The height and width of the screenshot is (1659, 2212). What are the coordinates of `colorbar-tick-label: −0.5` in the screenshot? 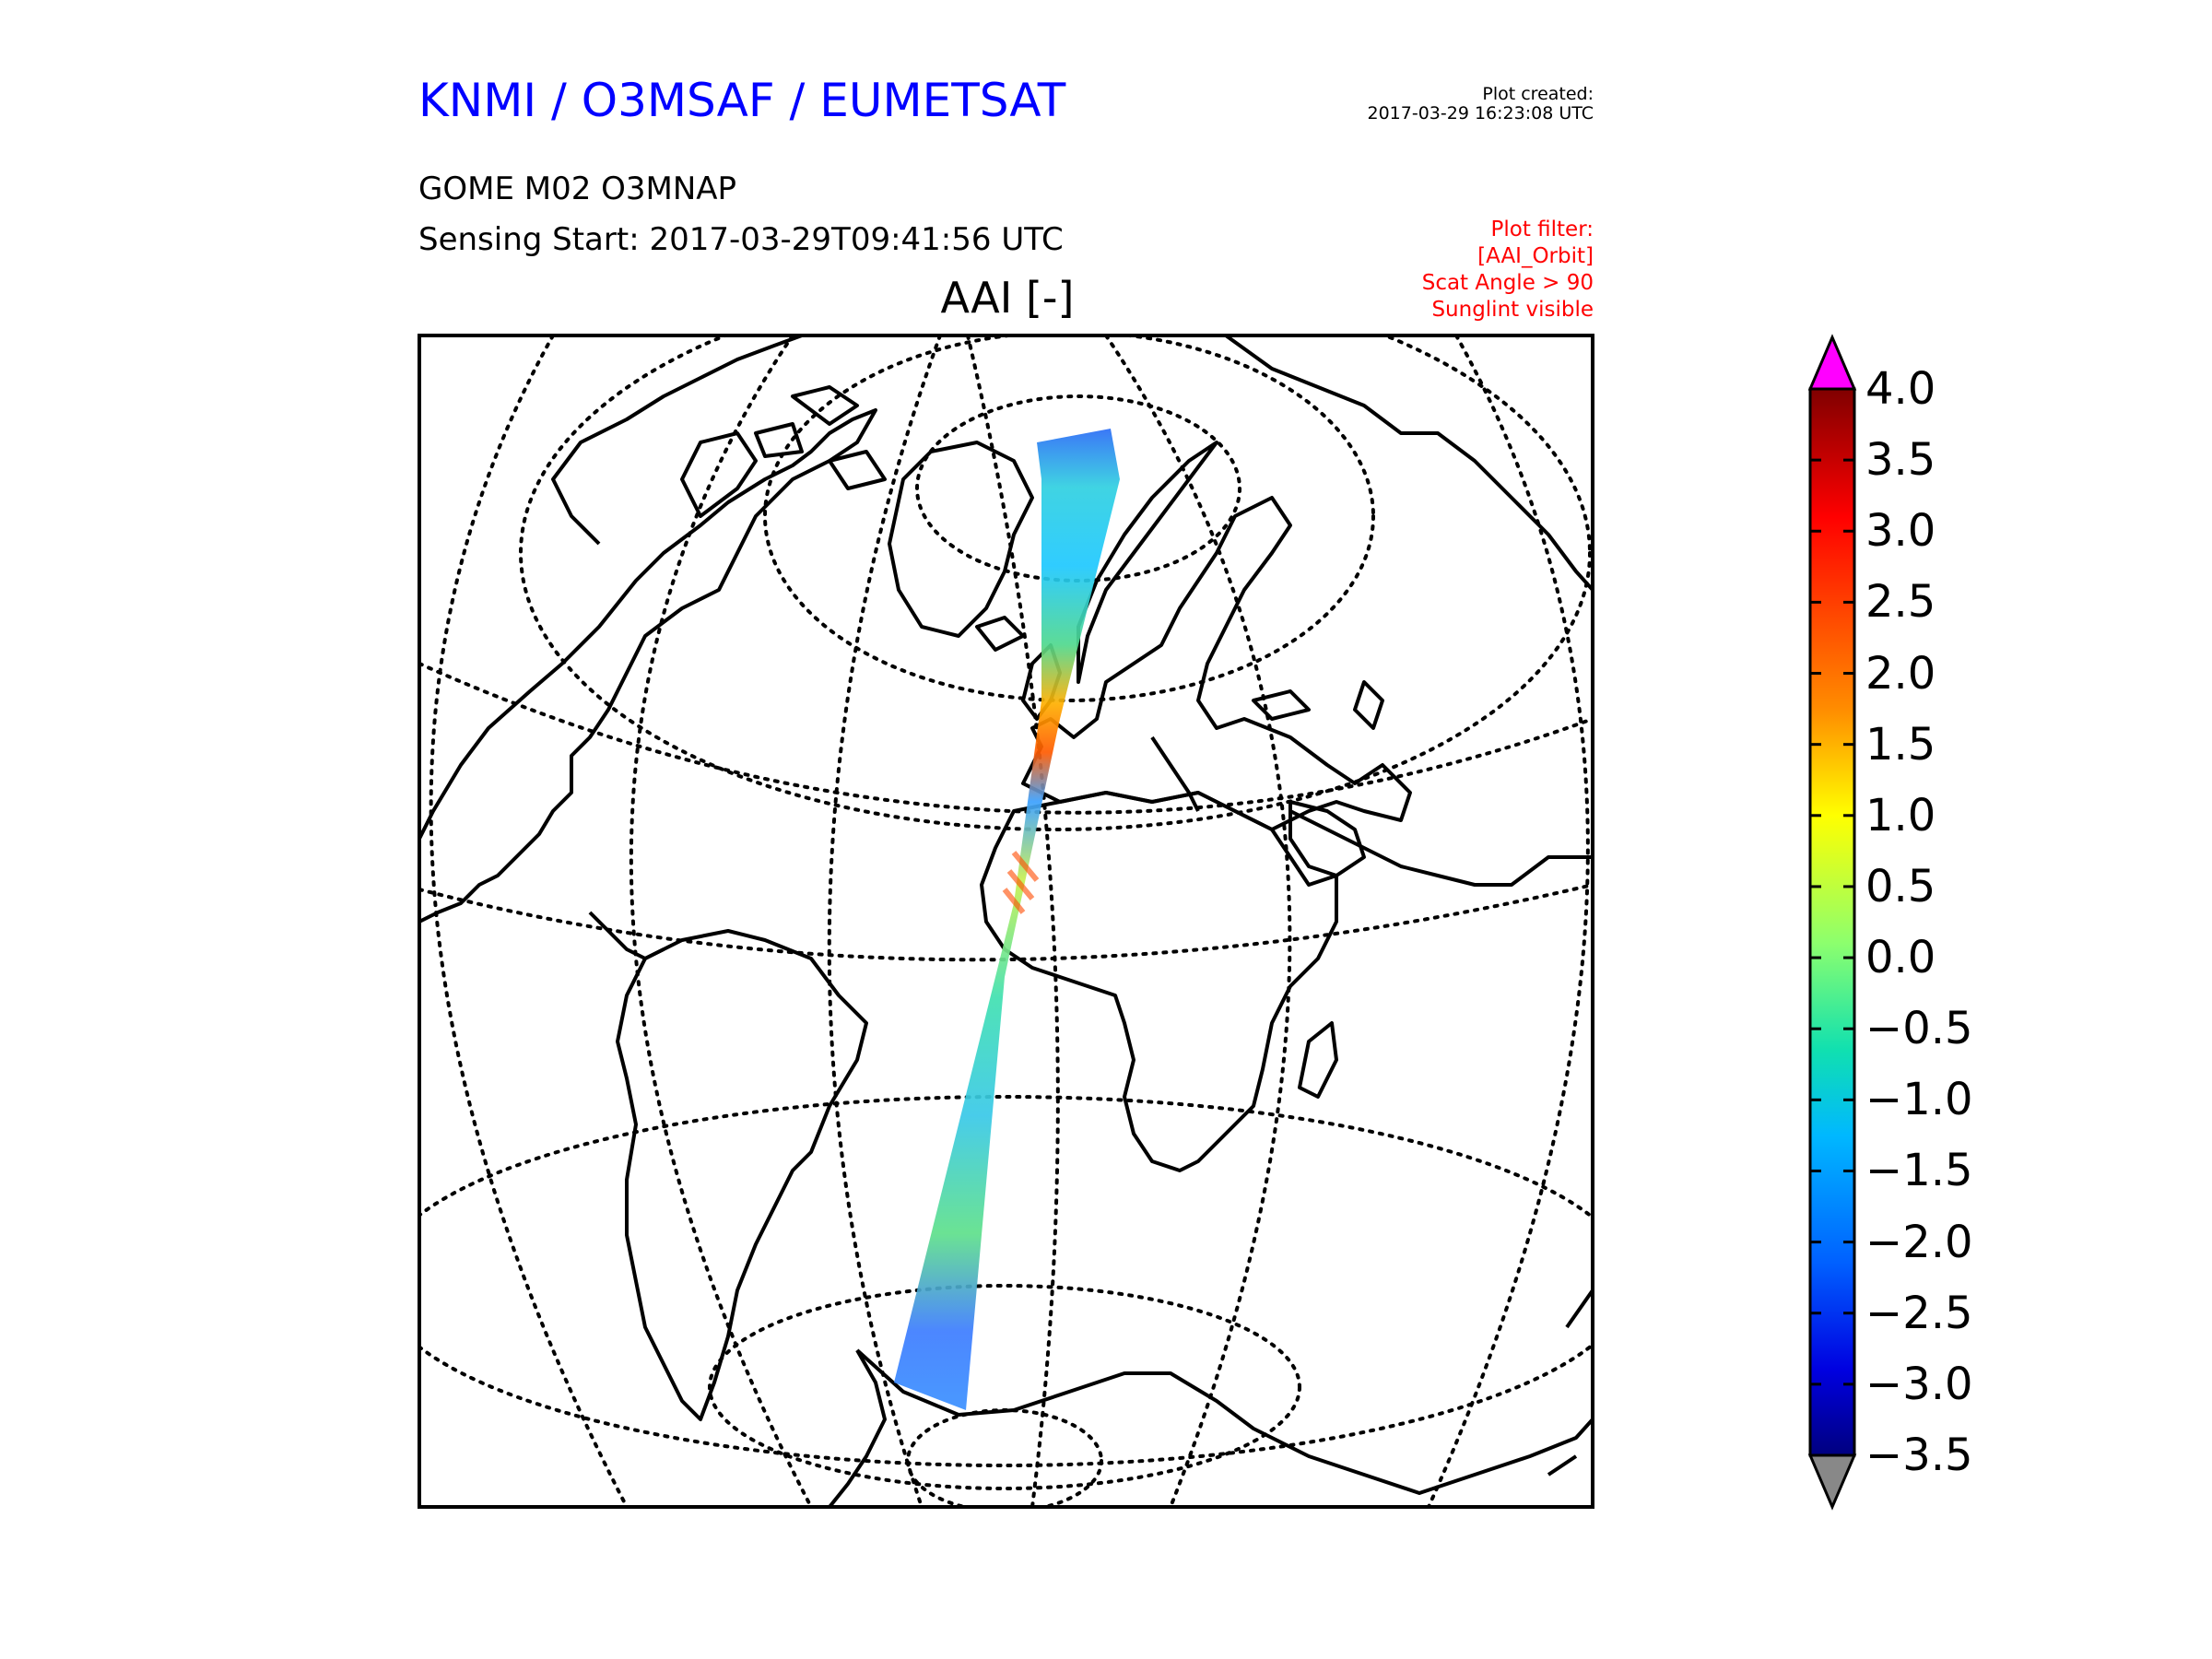 It's located at (1919, 1029).